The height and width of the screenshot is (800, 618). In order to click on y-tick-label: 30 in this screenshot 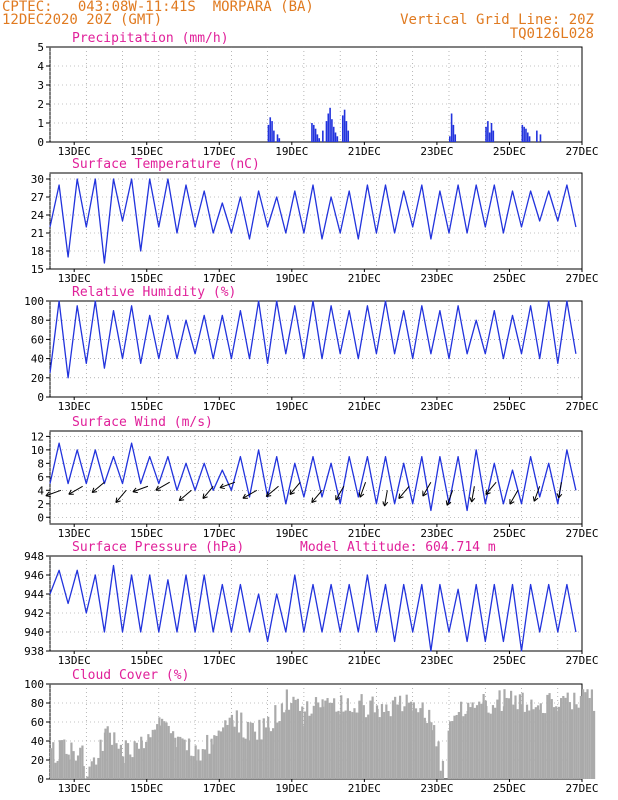, I will do `click(37, 179)`.